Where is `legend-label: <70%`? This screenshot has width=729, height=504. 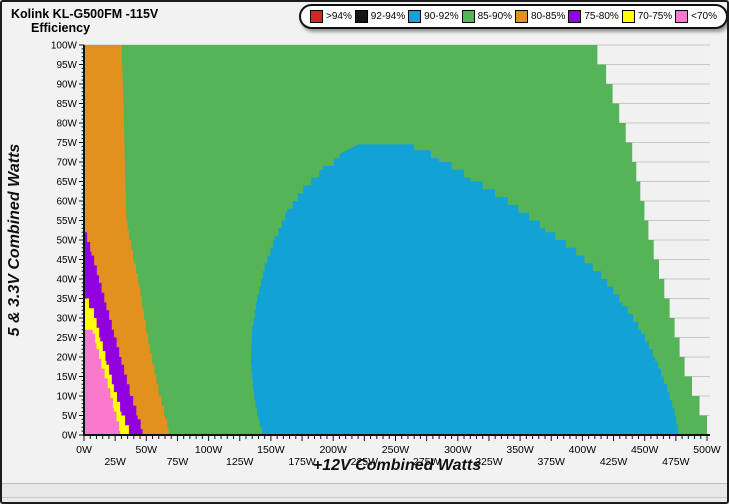
legend-label: <70% is located at coordinates (704, 16).